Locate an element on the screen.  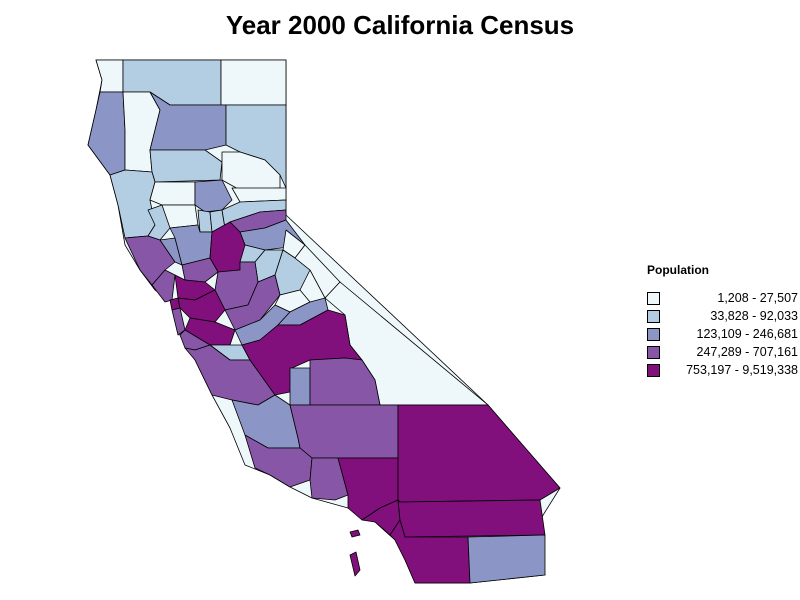
legend-label: 1,208 - 27,507 is located at coordinates (757, 298).